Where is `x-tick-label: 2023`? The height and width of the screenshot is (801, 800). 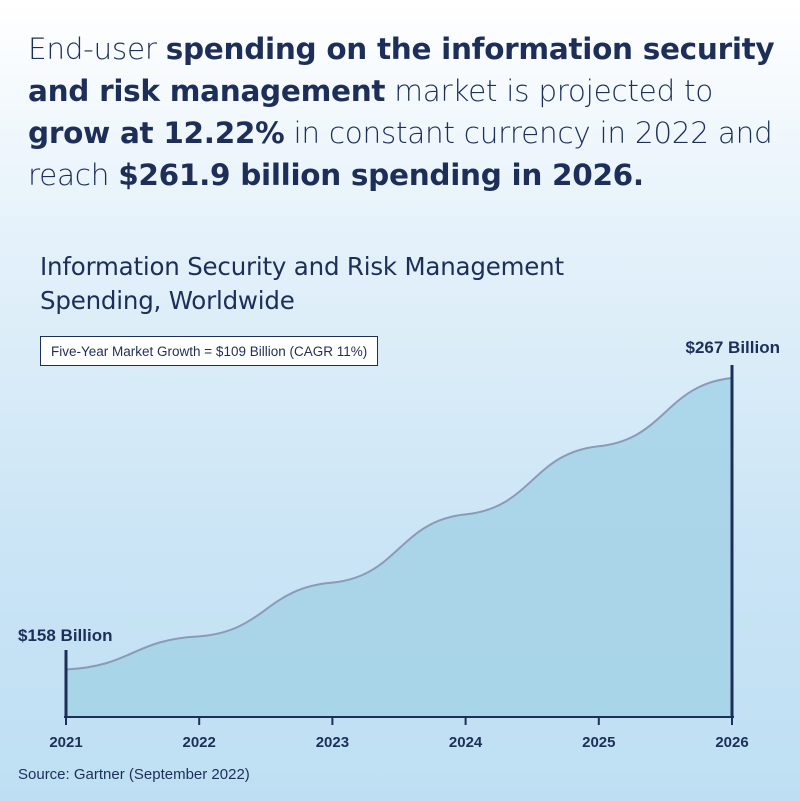 x-tick-label: 2023 is located at coordinates (332, 742).